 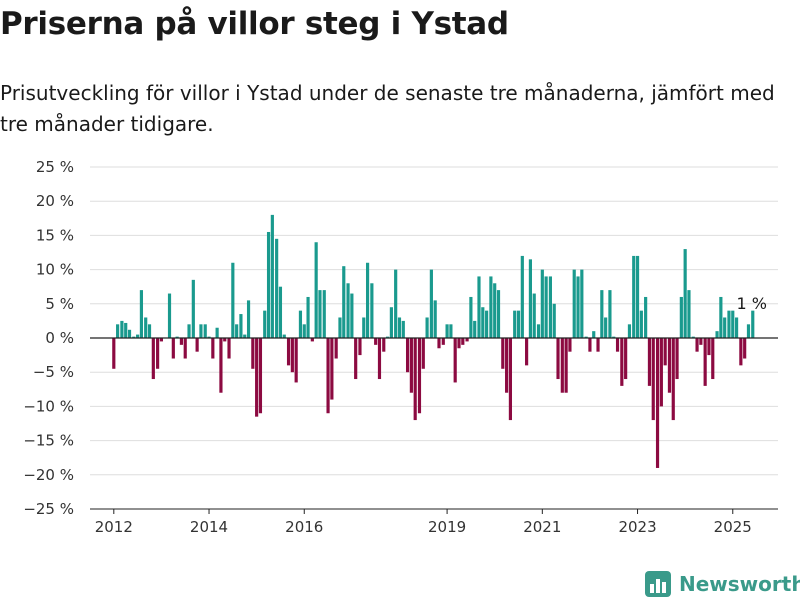 What do you see at coordinates (254, 24) in the screenshot?
I see `chart-title: Priserna på villor steg i Ystad` at bounding box center [254, 24].